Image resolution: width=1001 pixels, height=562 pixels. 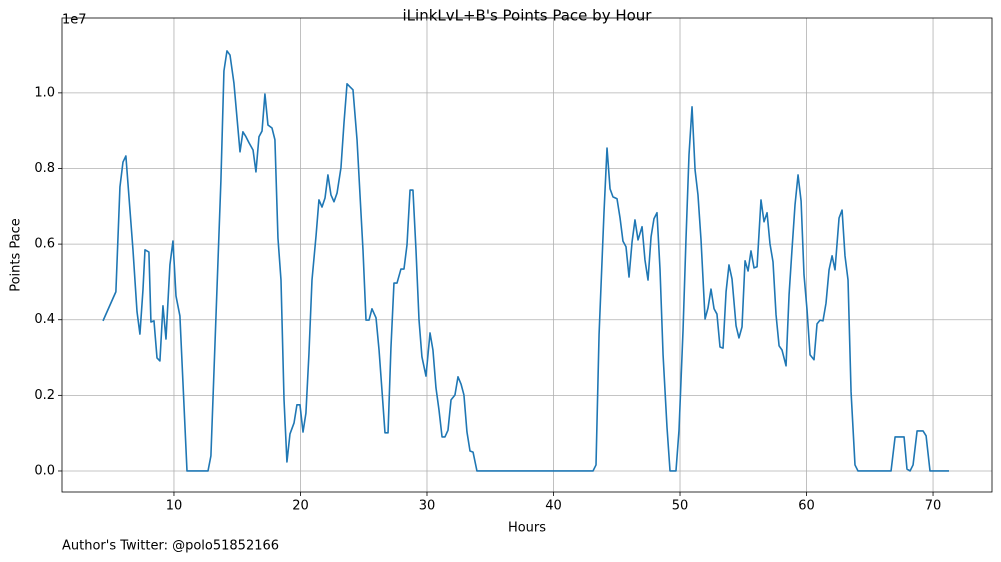 What do you see at coordinates (300, 506) in the screenshot?
I see `x-tick-label: 20` at bounding box center [300, 506].